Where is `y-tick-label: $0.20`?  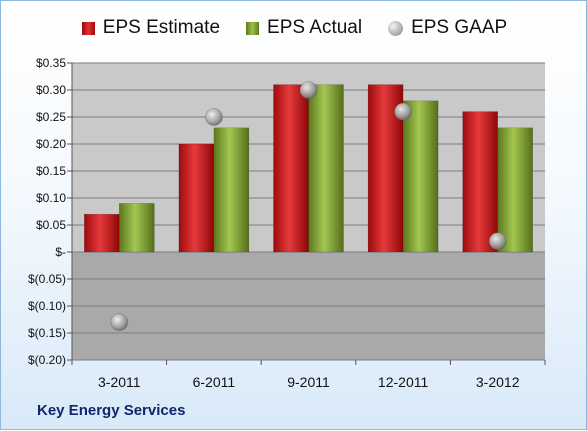
y-tick-label: $0.20 is located at coordinates (51, 144).